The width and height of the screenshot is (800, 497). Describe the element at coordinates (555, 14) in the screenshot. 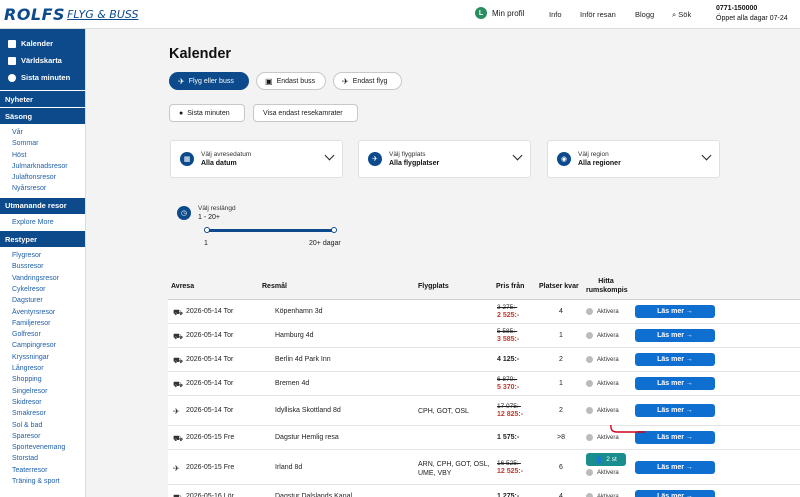

I see `nav-info: Info` at that location.